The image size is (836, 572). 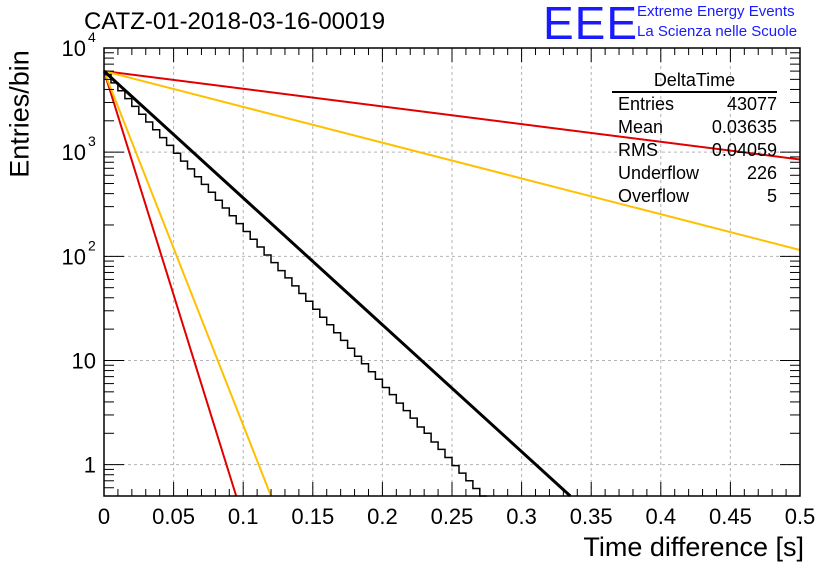 I want to click on y-tick-exponent: 2, so click(x=92, y=245).